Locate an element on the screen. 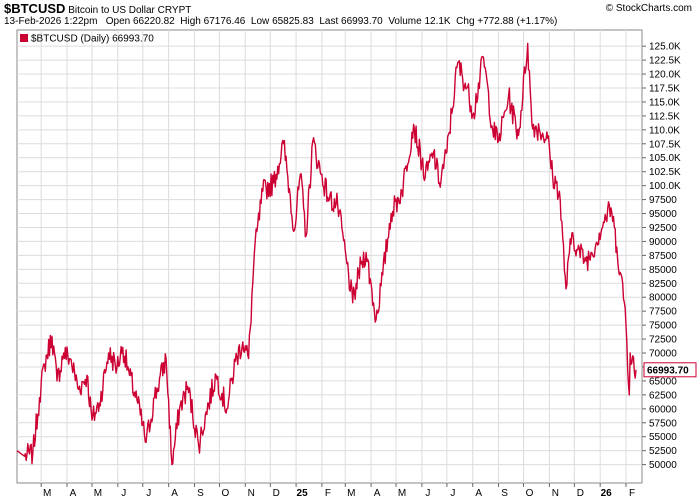 Image resolution: width=700 pixels, height=500 pixels. y-tick-label: 62500 is located at coordinates (663, 395).